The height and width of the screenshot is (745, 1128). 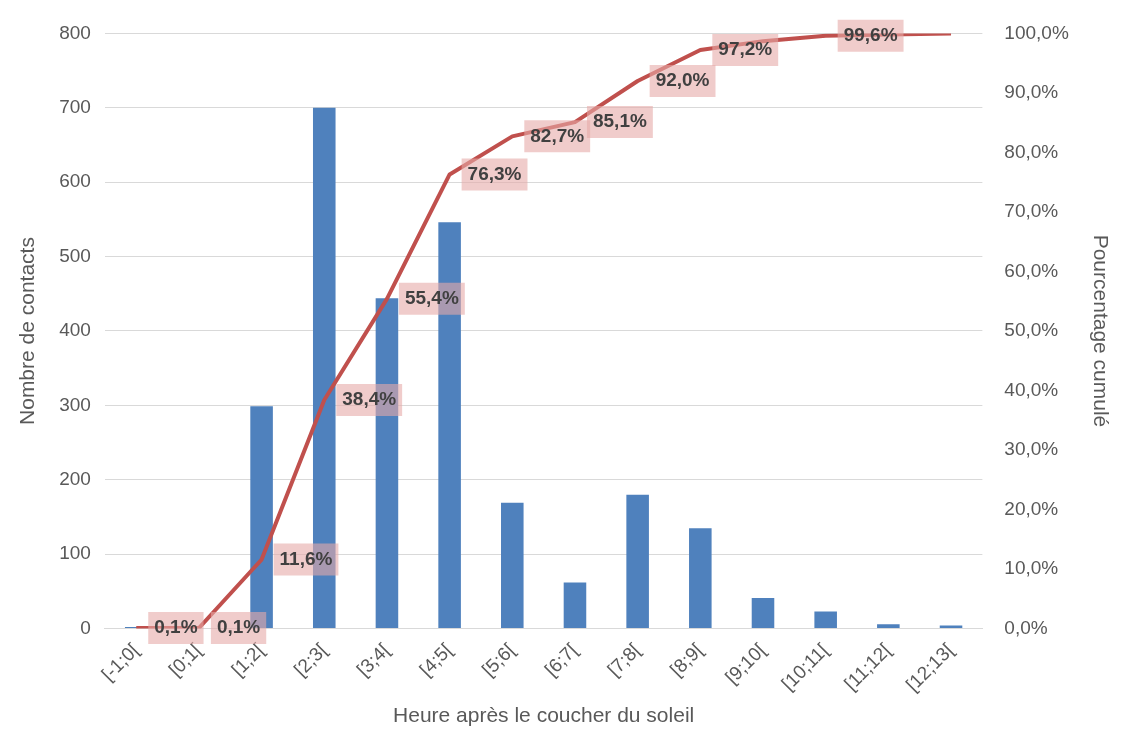 What do you see at coordinates (1031, 508) in the screenshot?
I see `y2-tick-label: 20,0%` at bounding box center [1031, 508].